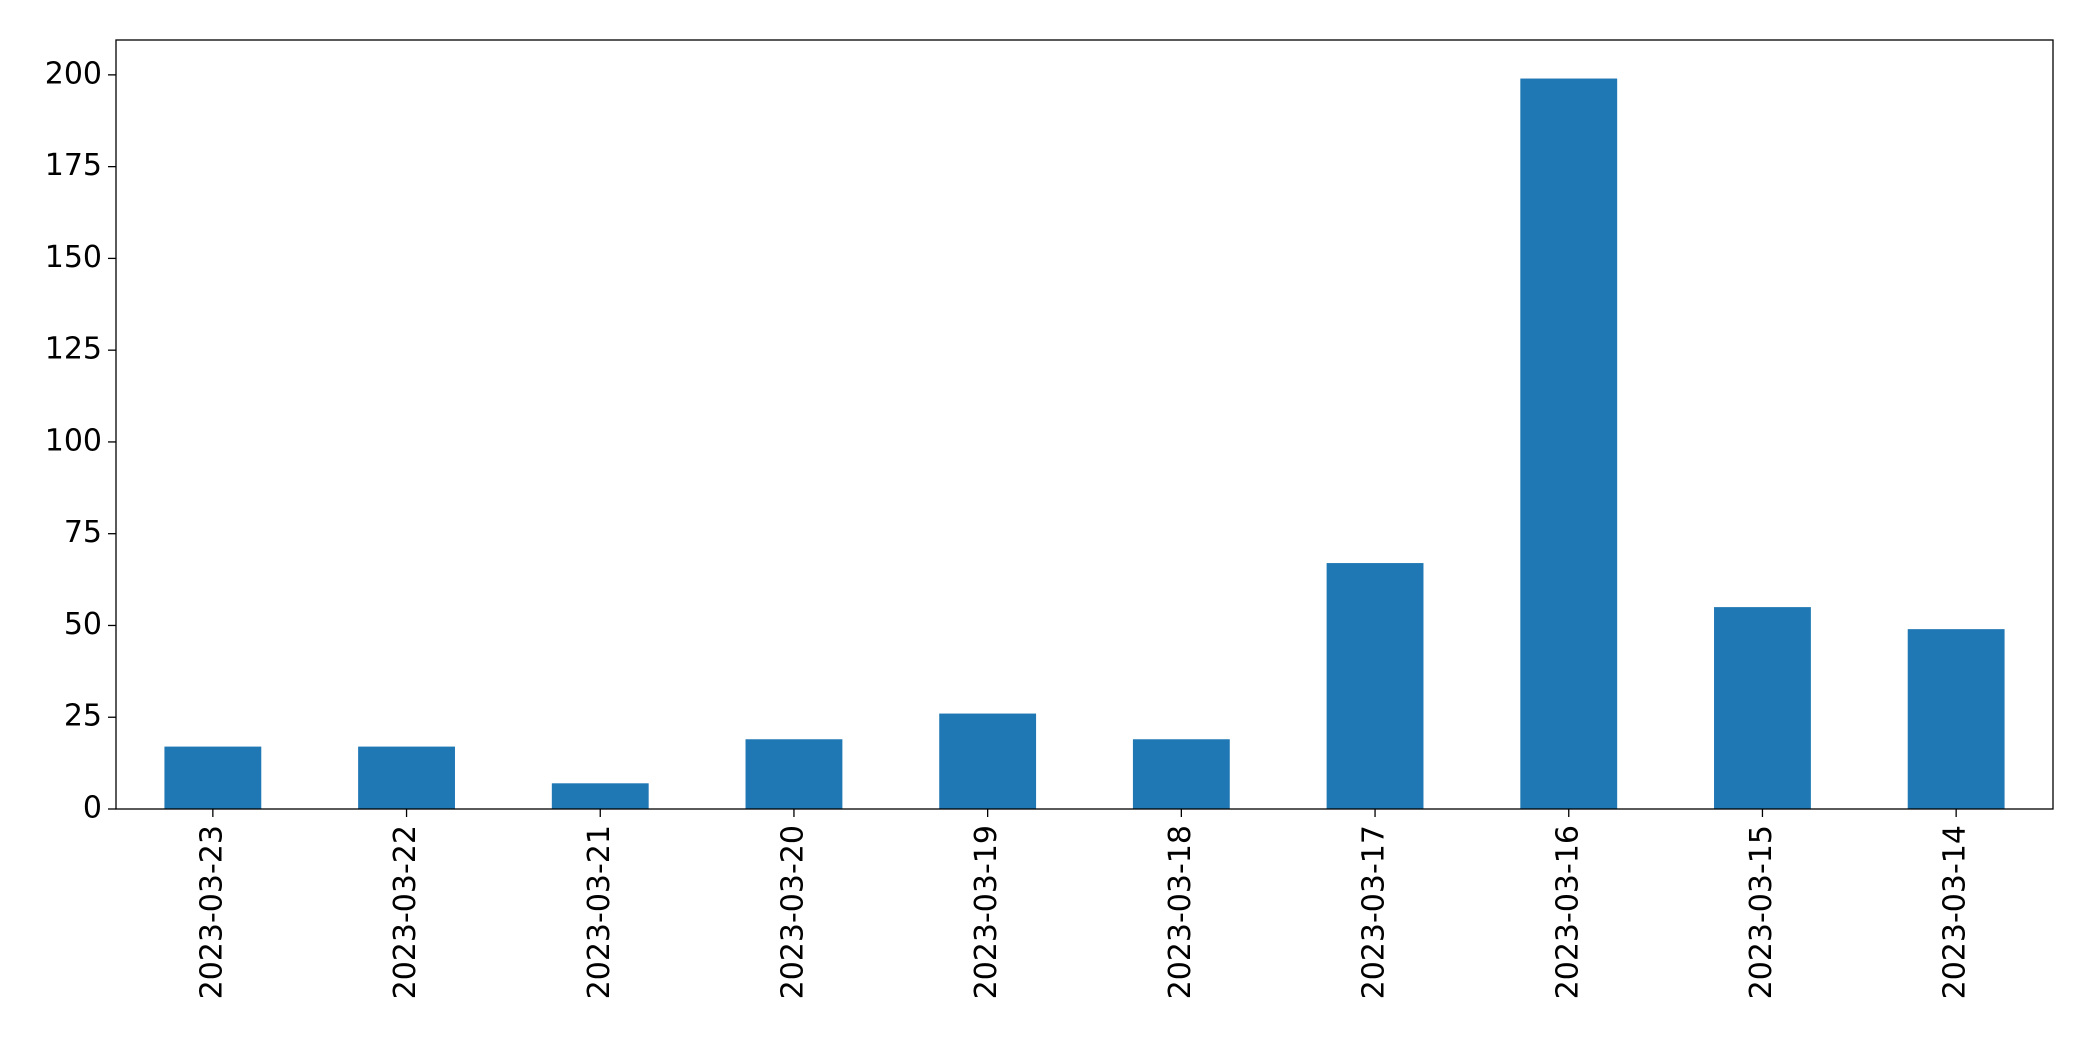 The image size is (2093, 1061). I want to click on x-tick-label: 2023-03-18, so click(1180, 912).